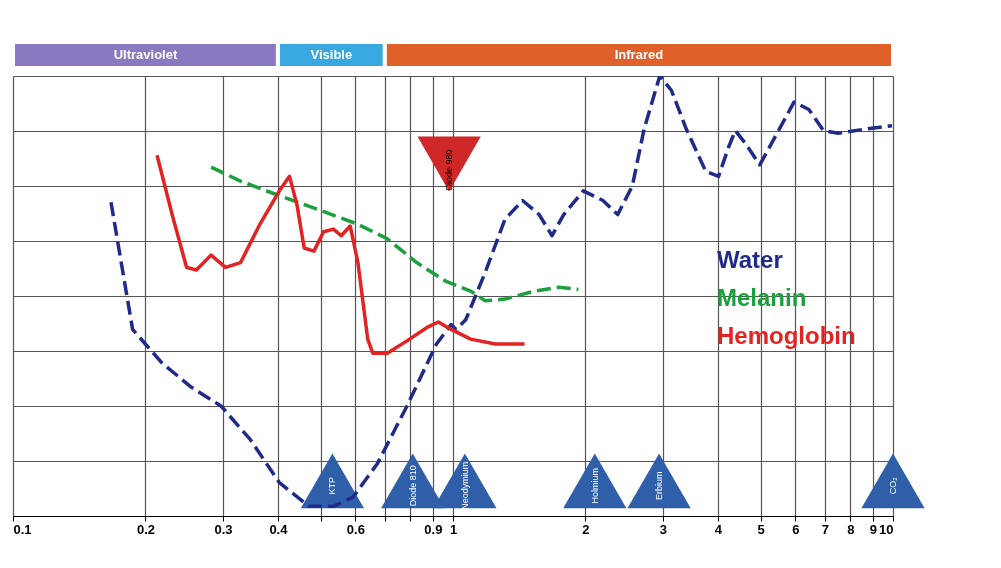 The image size is (1001, 568). I want to click on x-tick-label: 7, so click(825, 529).